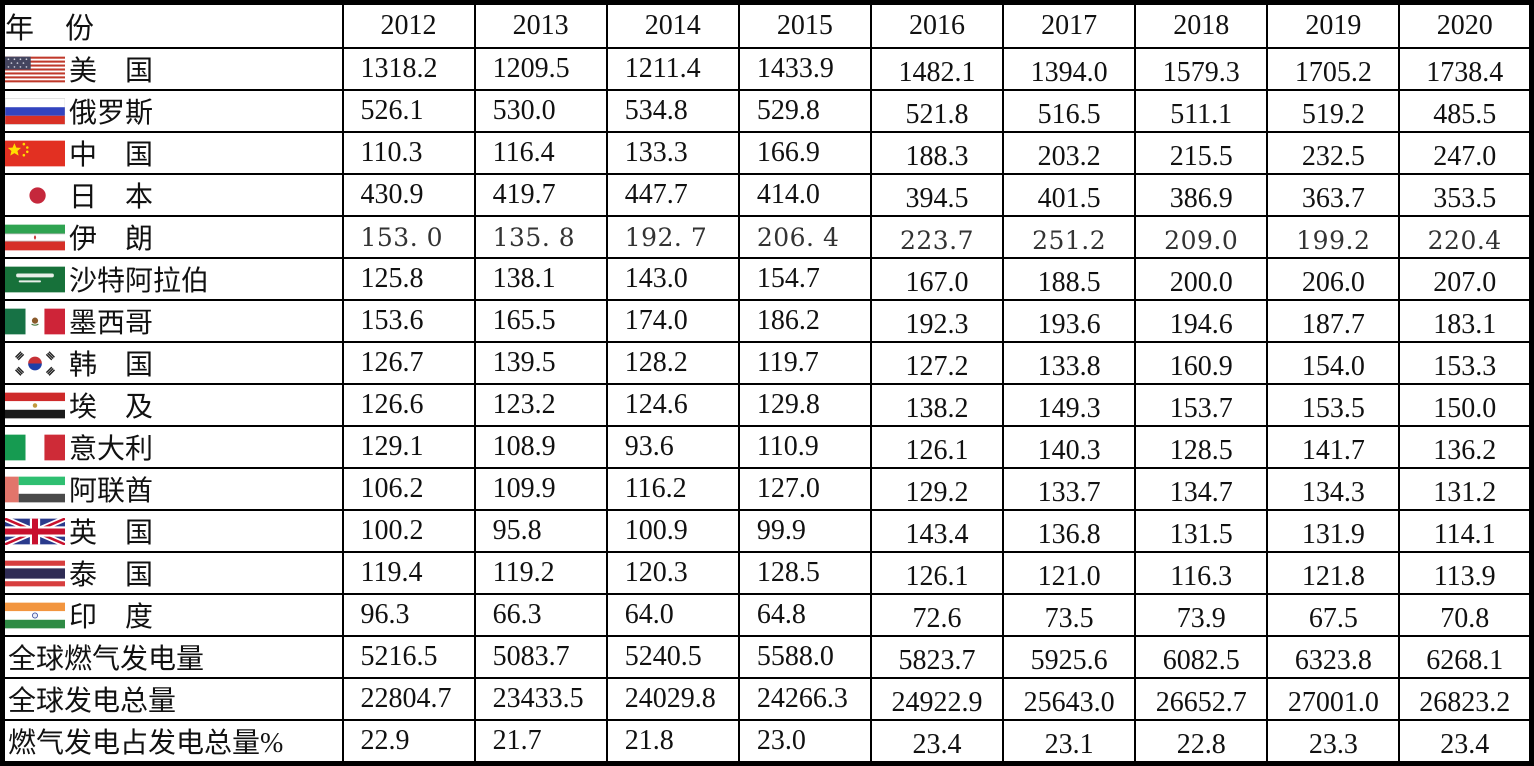 The height and width of the screenshot is (766, 1534). What do you see at coordinates (1069, 25) in the screenshot?
I see `year-header-cell: 2017` at bounding box center [1069, 25].